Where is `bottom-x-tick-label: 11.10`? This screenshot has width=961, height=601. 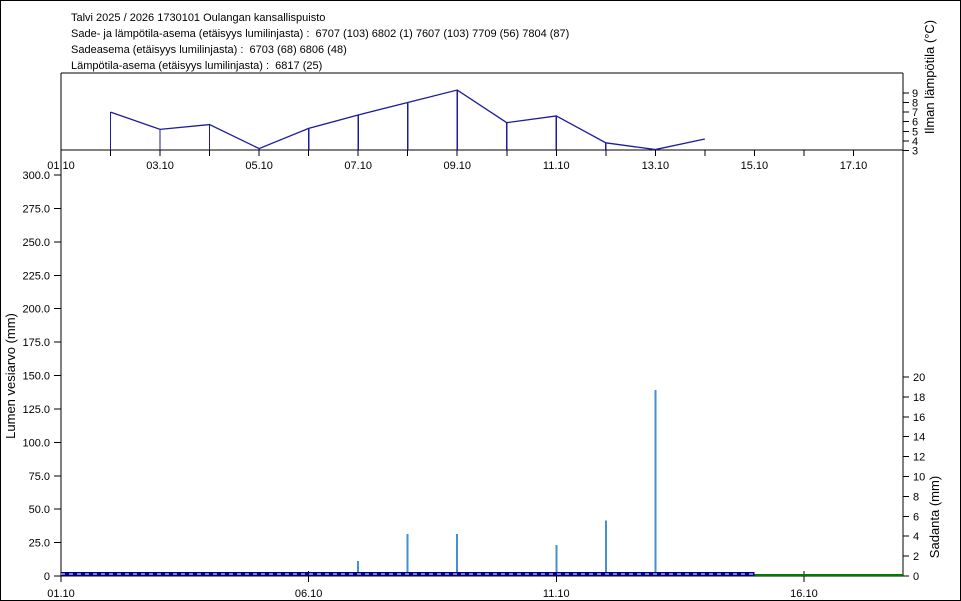 bottom-x-tick-label: 11.10 is located at coordinates (556, 594).